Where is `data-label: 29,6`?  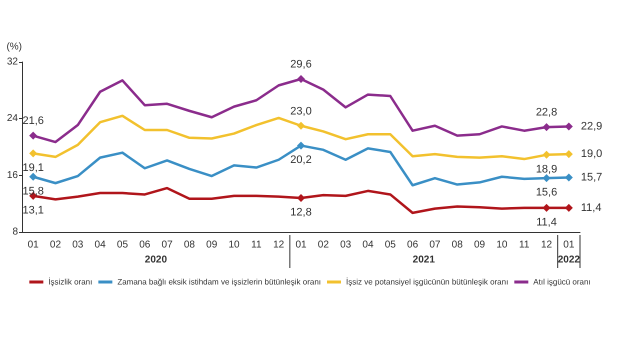 data-label: 29,6 is located at coordinates (301, 64).